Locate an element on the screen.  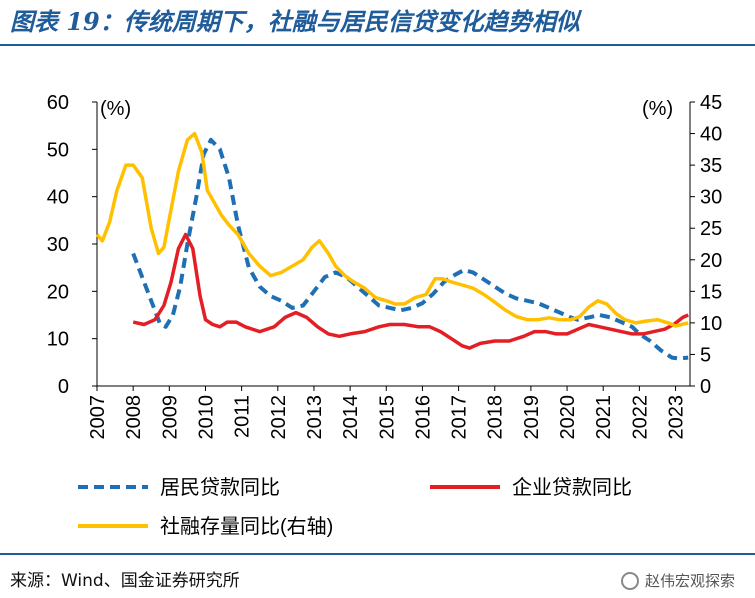
left-tick-label: 60 is located at coordinates (58, 103).